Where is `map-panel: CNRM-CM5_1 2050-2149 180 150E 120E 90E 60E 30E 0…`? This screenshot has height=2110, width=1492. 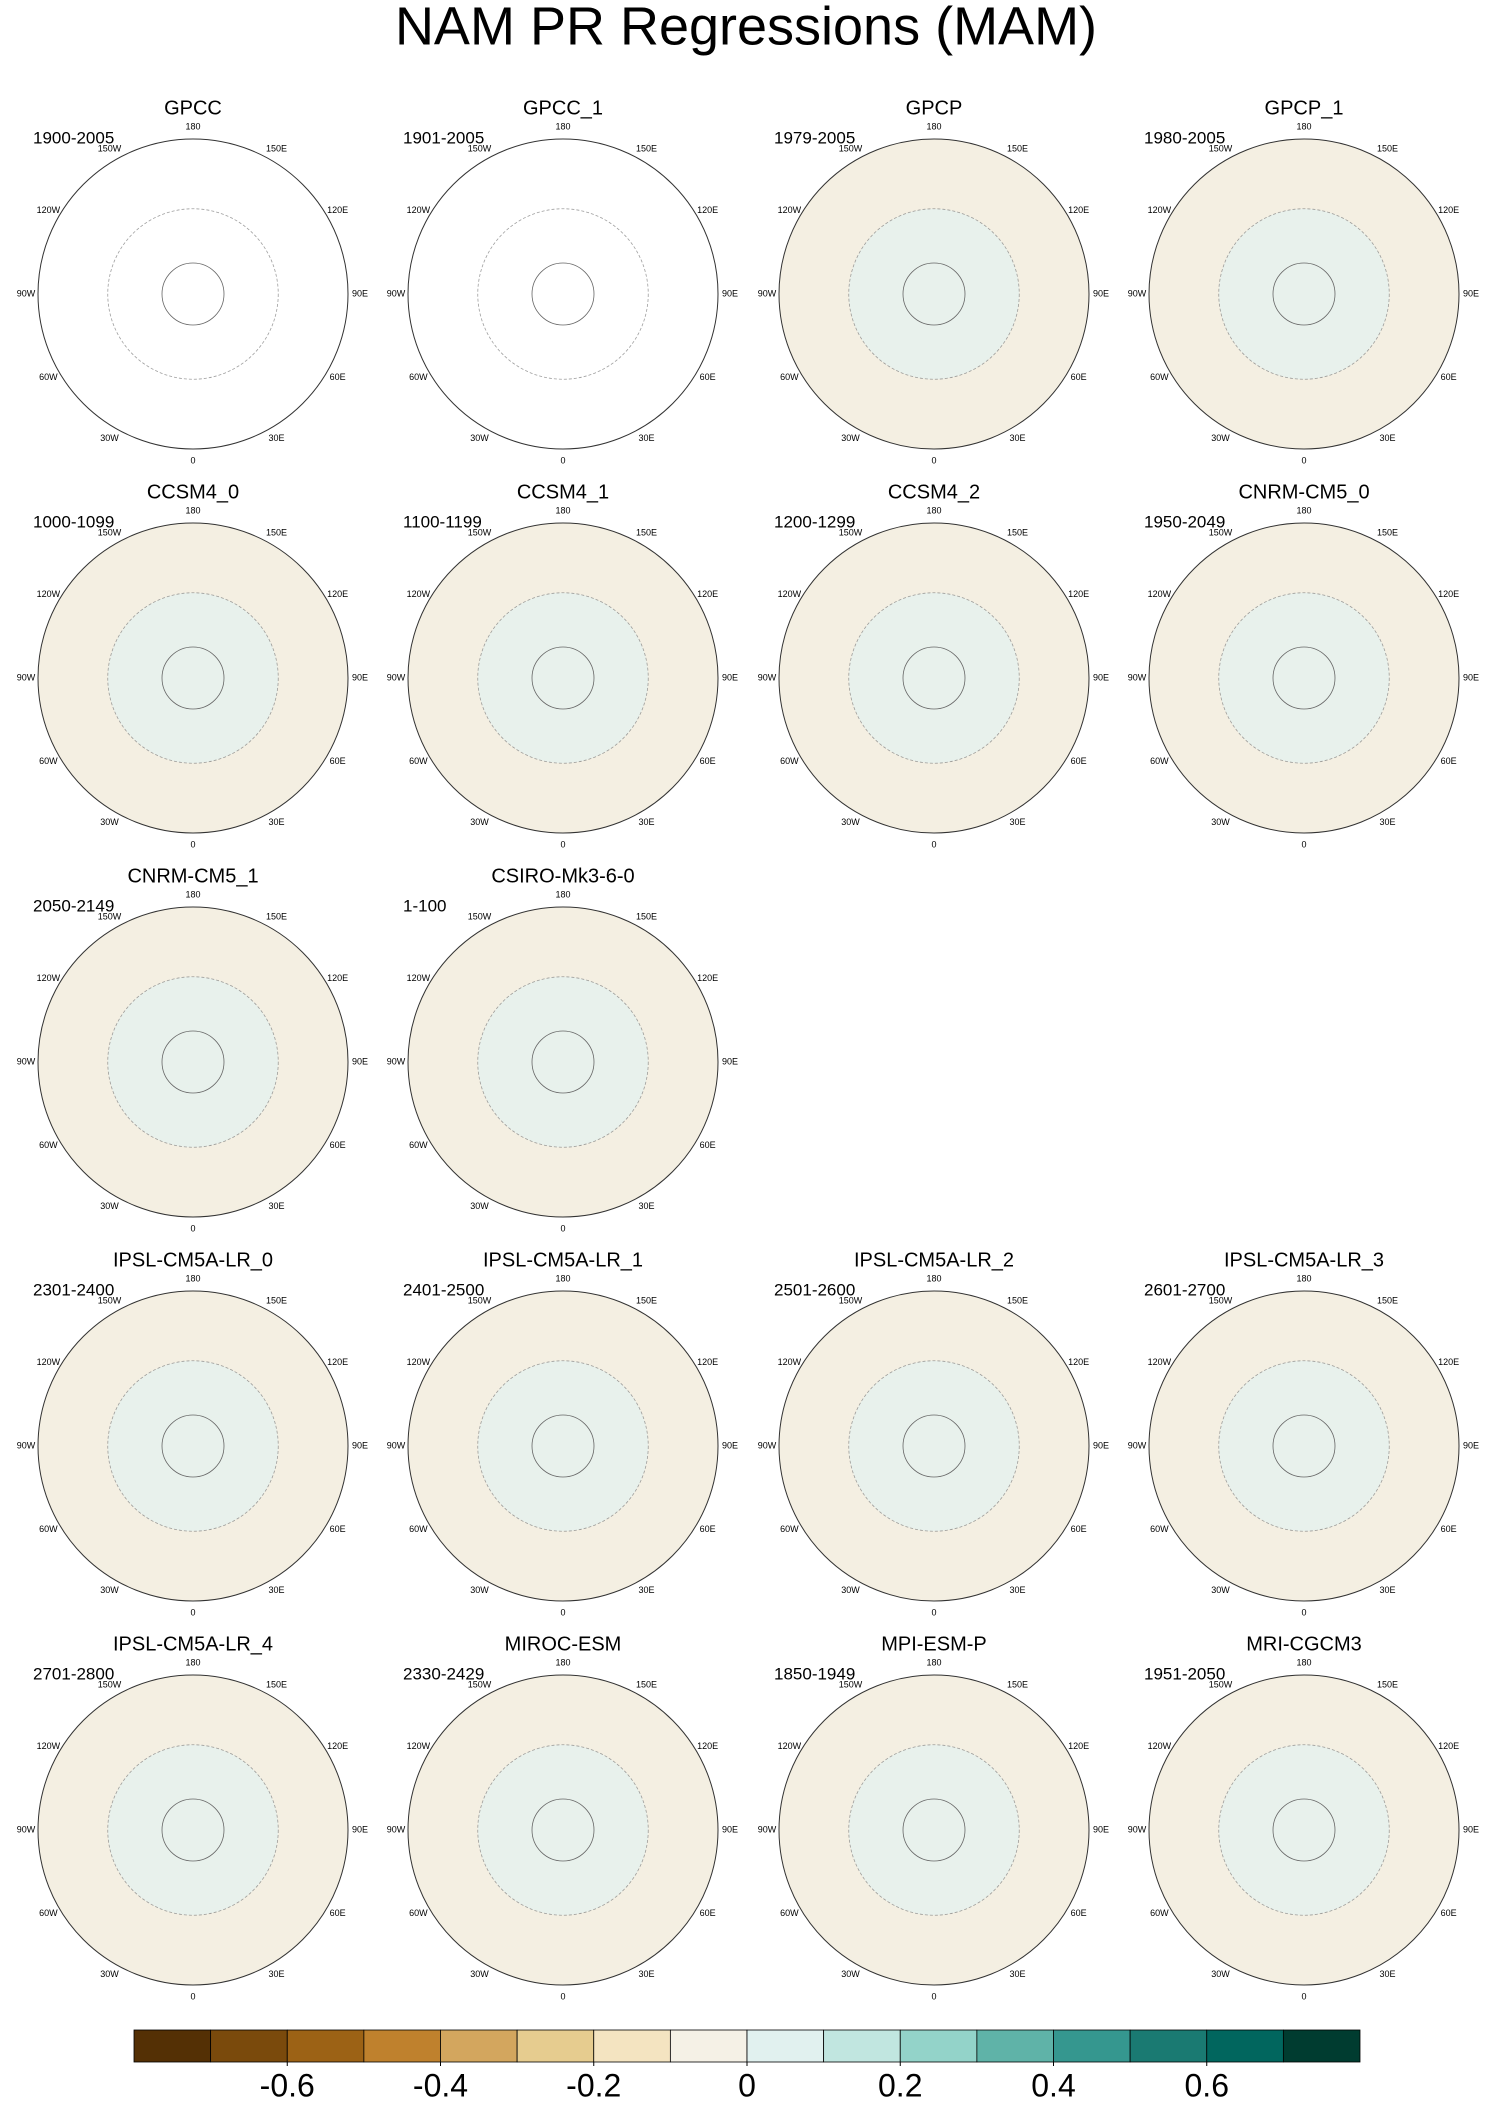 map-panel: CNRM-CM5_1 2050-2149 180 150E 120E 90E 60E 30E 0… is located at coordinates (192, 1049).